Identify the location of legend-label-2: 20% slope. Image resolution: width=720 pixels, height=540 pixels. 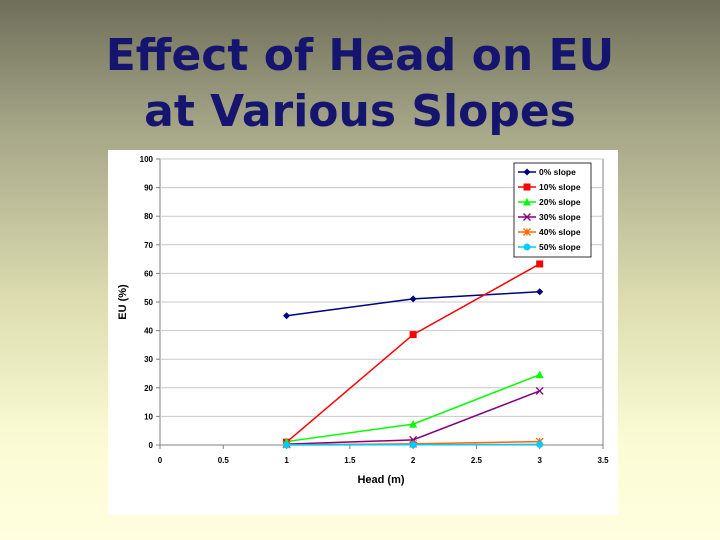
(560, 202).